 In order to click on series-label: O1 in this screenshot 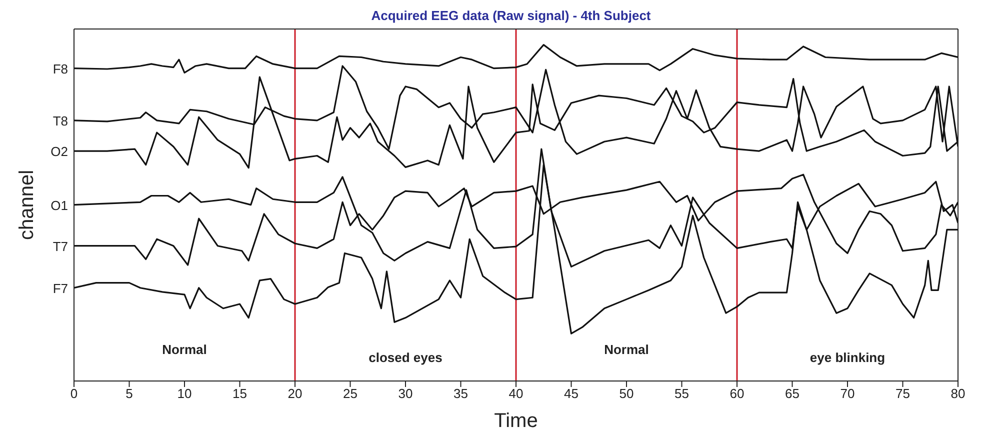, I will do `click(59, 205)`.